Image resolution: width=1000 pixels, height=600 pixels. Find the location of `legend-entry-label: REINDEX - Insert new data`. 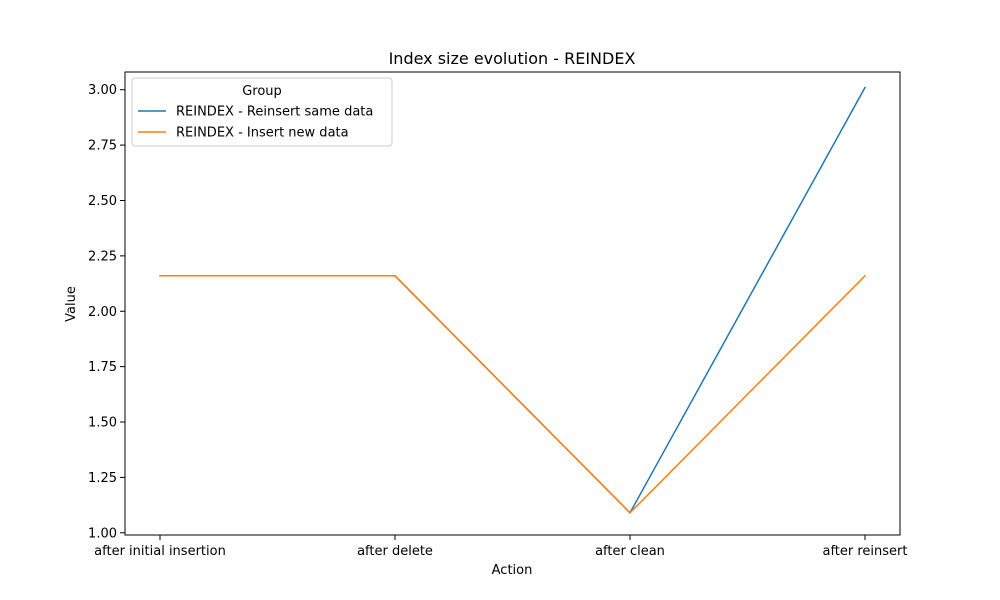

legend-entry-label: REINDEX - Insert new data is located at coordinates (262, 133).